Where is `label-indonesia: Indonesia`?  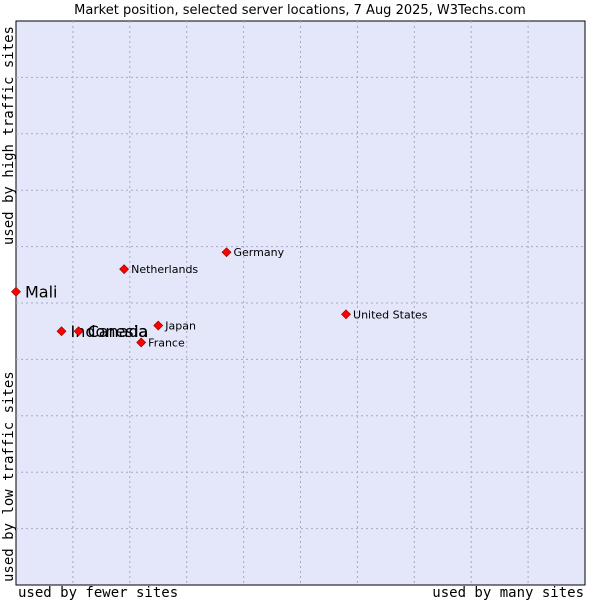 label-indonesia: Indonesia is located at coordinates (109, 331).